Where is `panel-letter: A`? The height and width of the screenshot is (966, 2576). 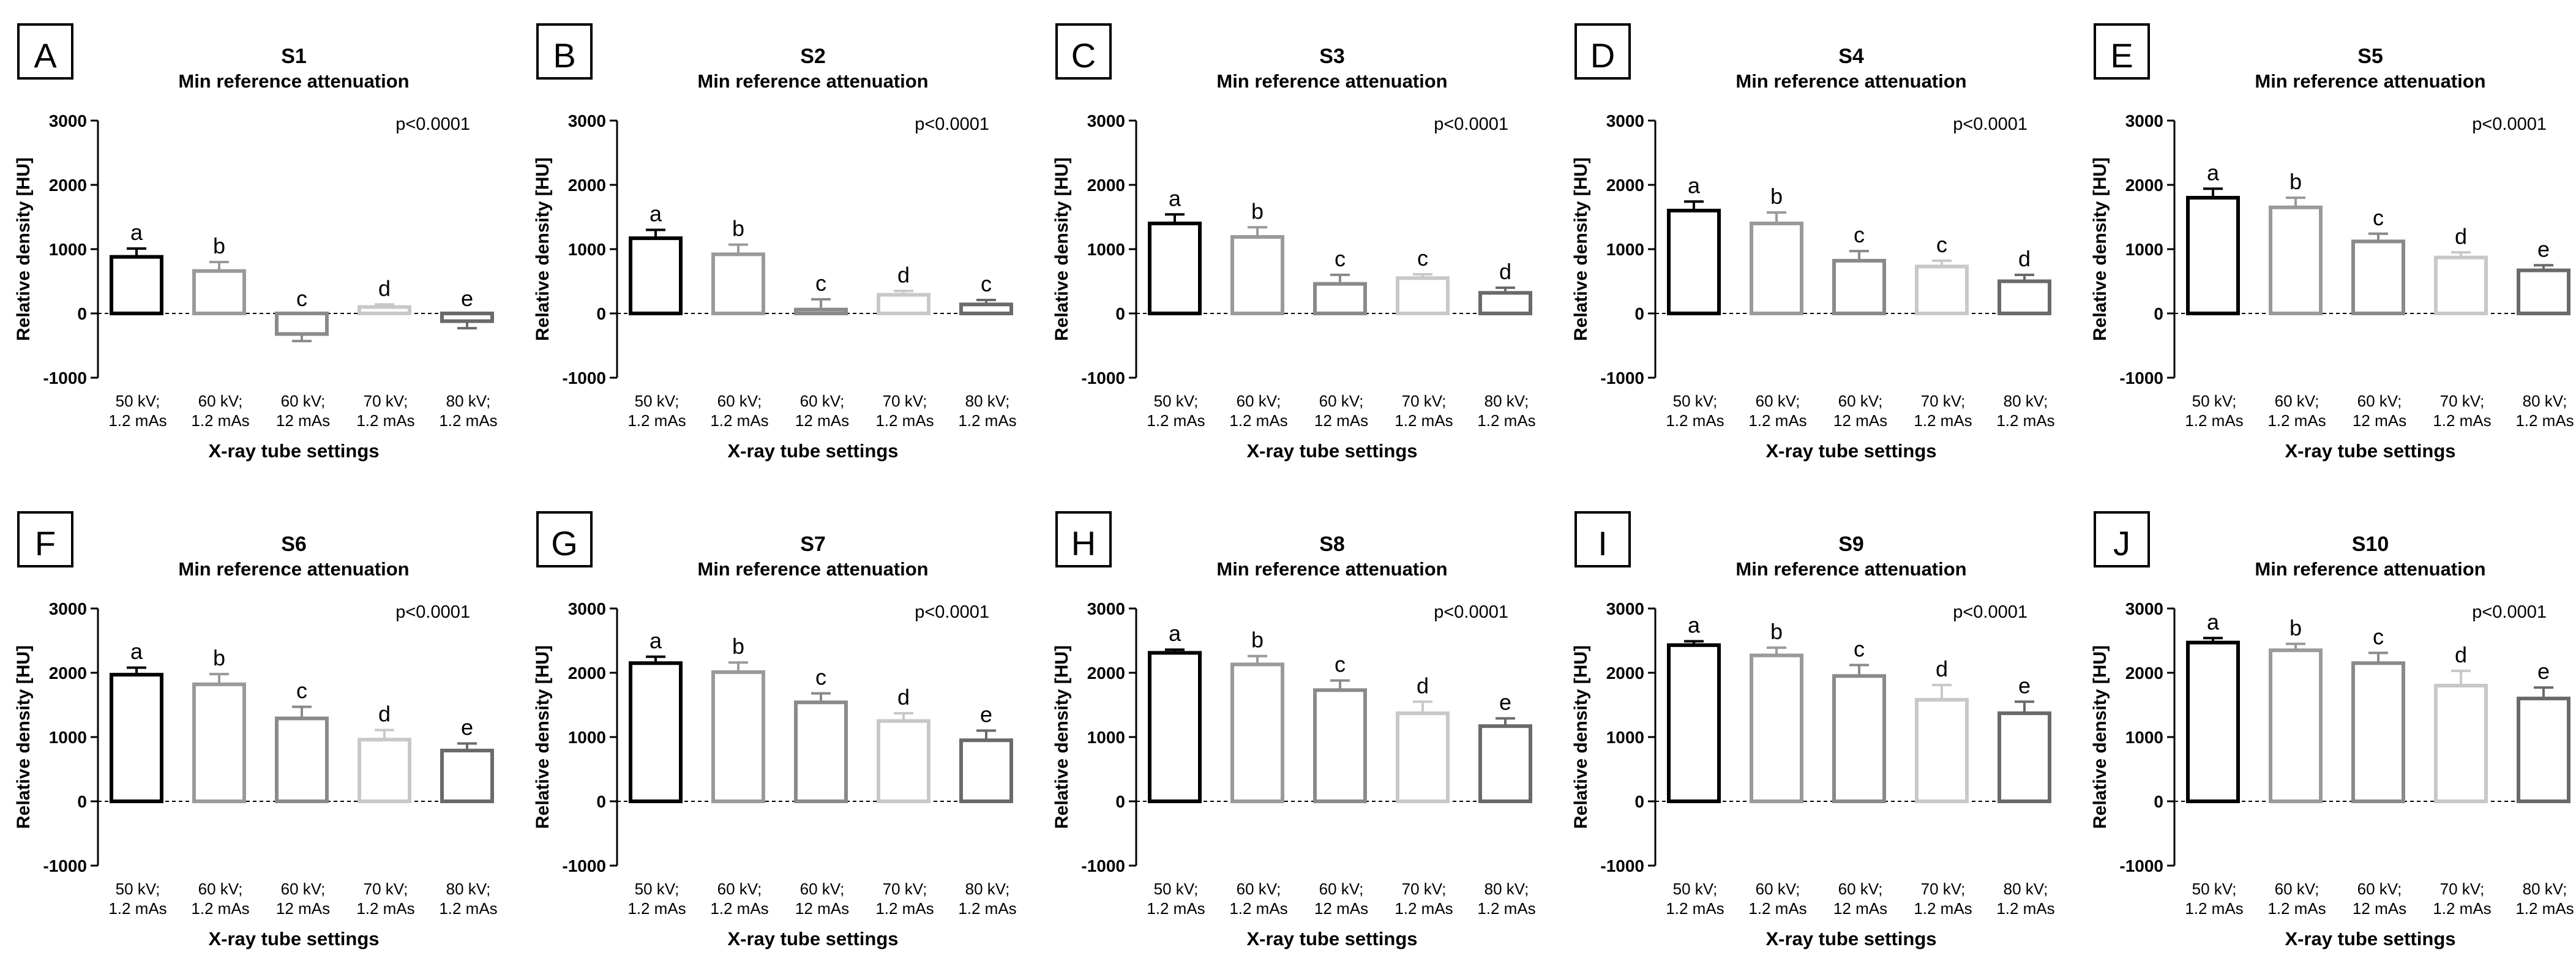
panel-letter: A is located at coordinates (46, 55).